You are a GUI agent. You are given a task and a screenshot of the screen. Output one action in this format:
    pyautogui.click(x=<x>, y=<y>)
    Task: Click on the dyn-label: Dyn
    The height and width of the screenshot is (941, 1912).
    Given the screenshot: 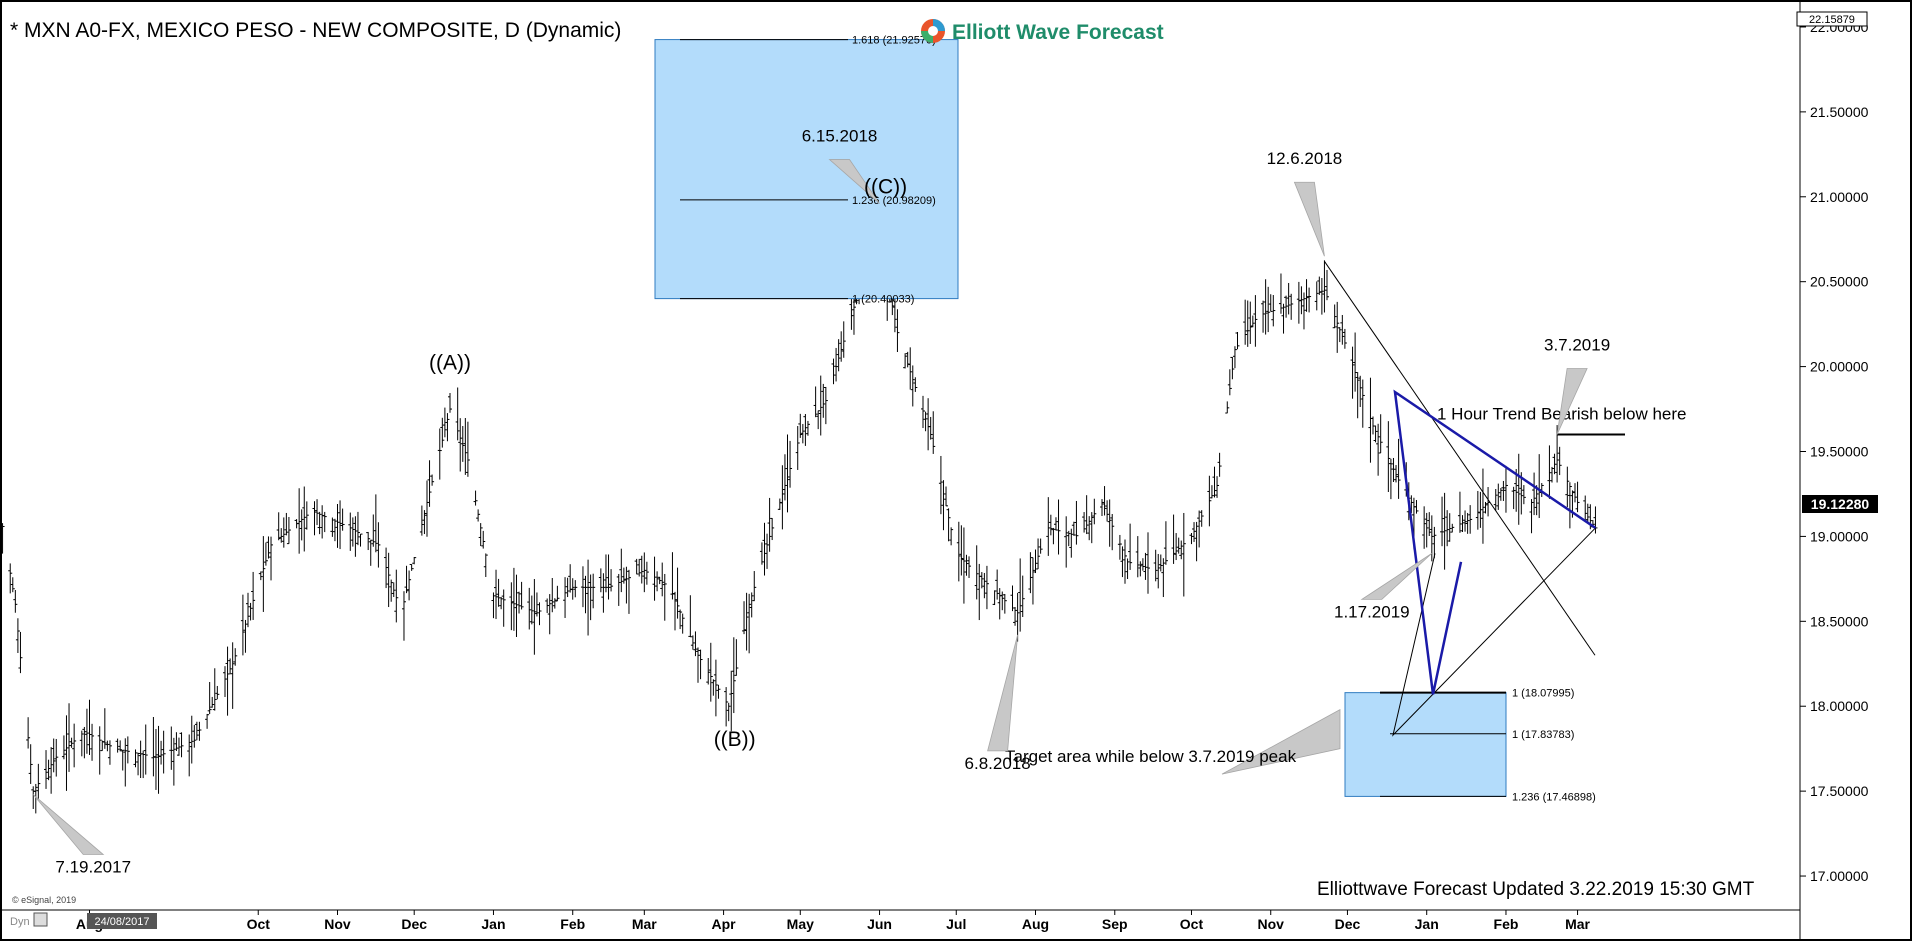 What is the action you would take?
    pyautogui.click(x=20, y=922)
    